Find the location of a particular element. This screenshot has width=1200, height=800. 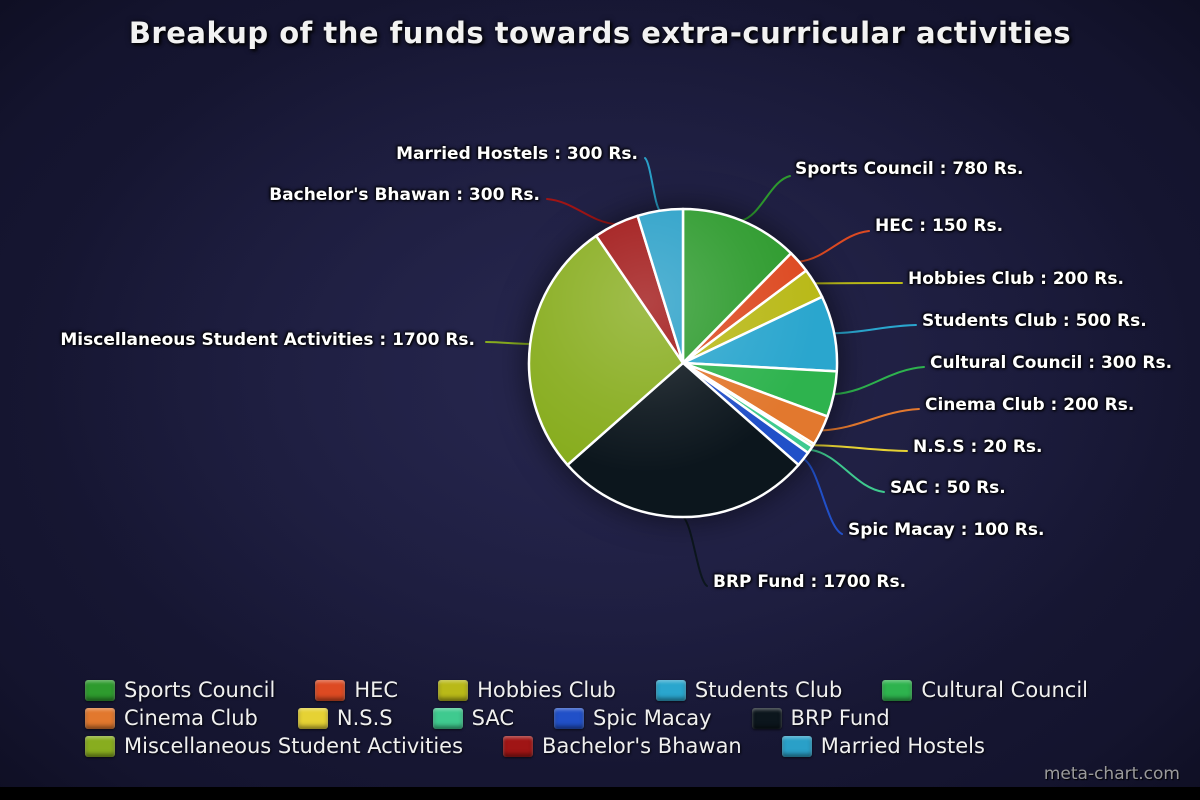

legend-label: N.S.S is located at coordinates (364, 718).